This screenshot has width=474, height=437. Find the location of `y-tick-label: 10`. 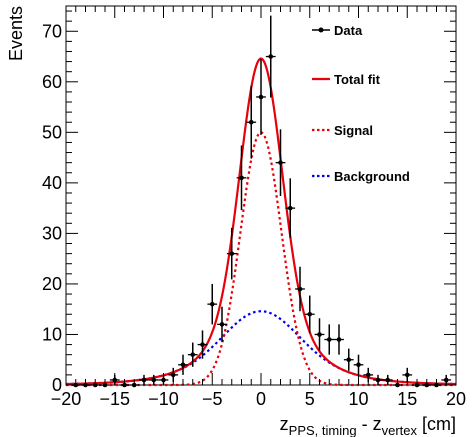

y-tick-label: 10 is located at coordinates (52, 334).